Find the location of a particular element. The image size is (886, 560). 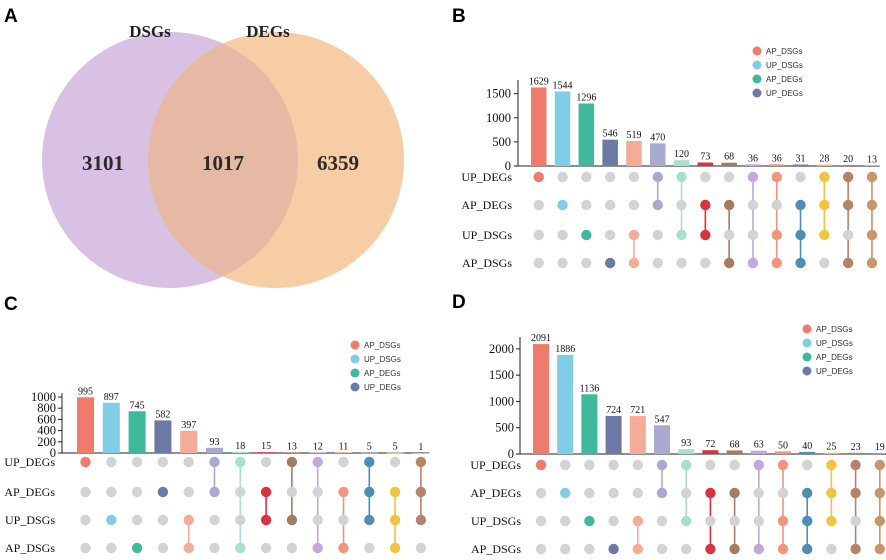

y-tick-label: 1000 is located at coordinates (498, 118).